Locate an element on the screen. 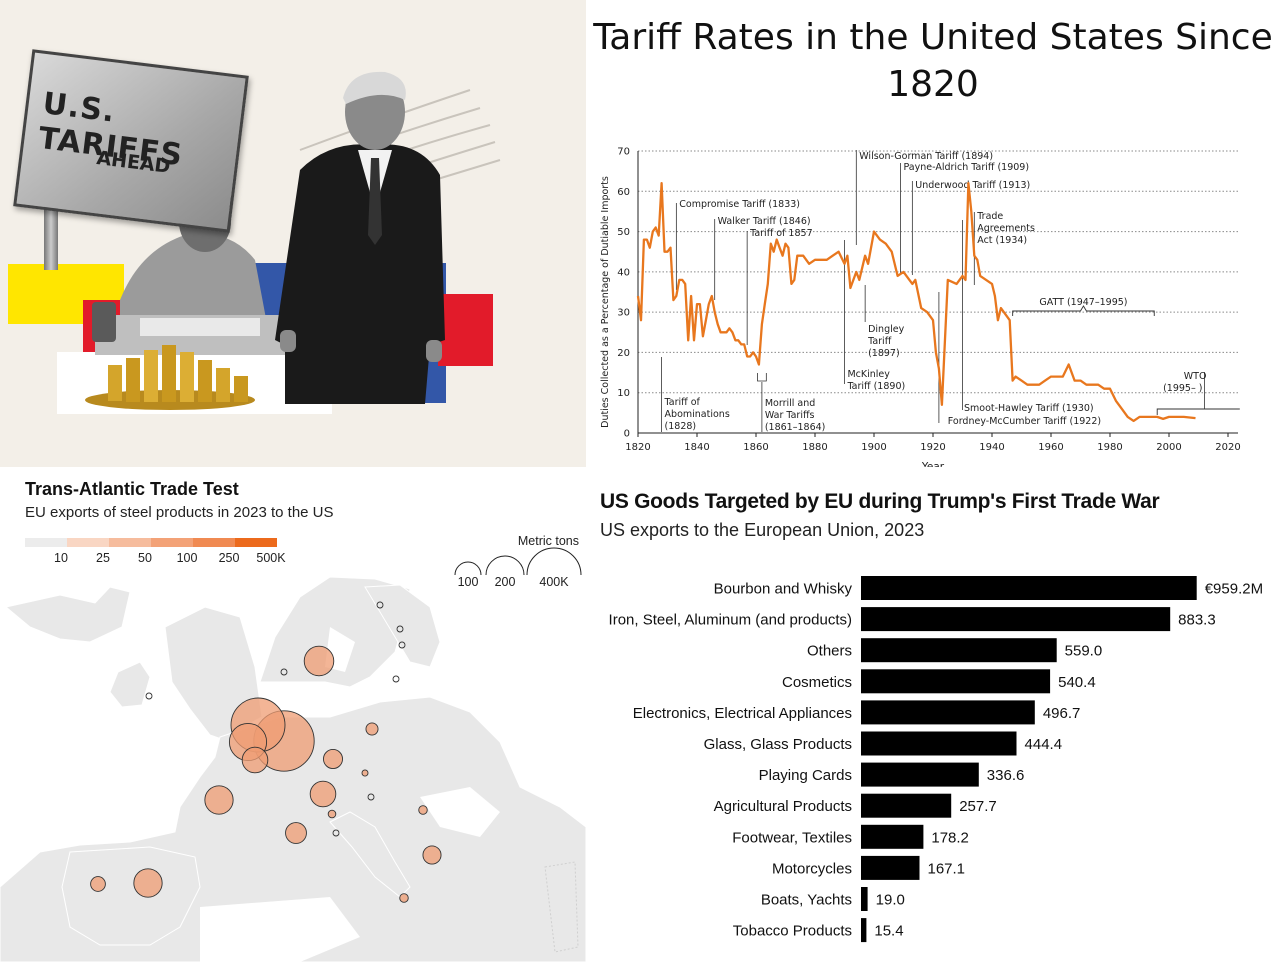 This screenshot has width=1280, height=962. bar-category-label: Others is located at coordinates (829, 651).